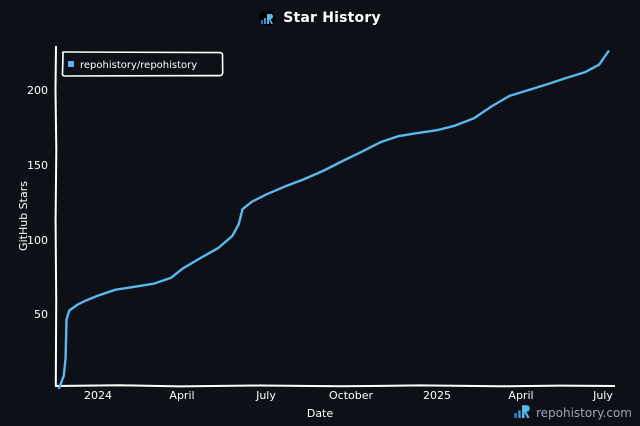  I want to click on legend-swatch, so click(71, 64).